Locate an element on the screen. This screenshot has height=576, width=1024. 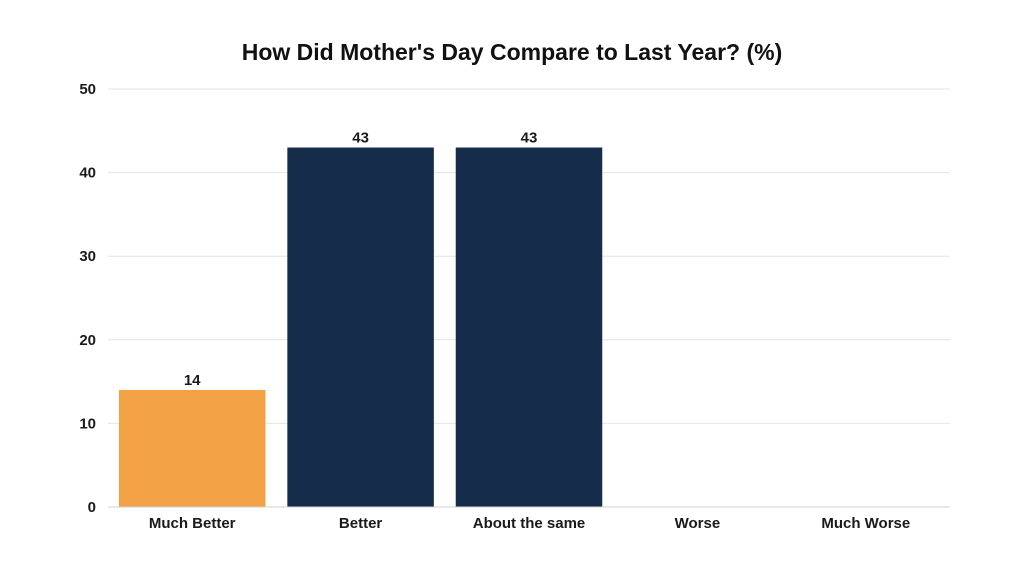
x-category-label: Worse is located at coordinates (698, 523).